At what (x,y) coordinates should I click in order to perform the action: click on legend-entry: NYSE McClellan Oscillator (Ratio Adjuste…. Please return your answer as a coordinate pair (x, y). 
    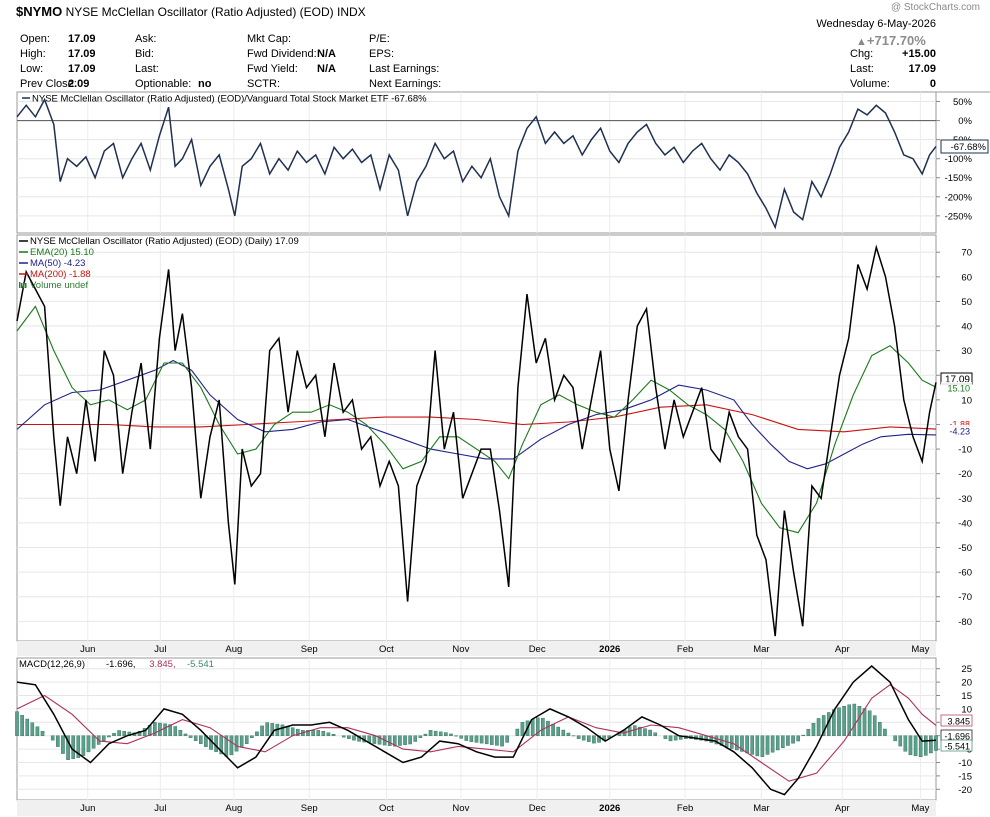
    Looking at the image, I should click on (164, 241).